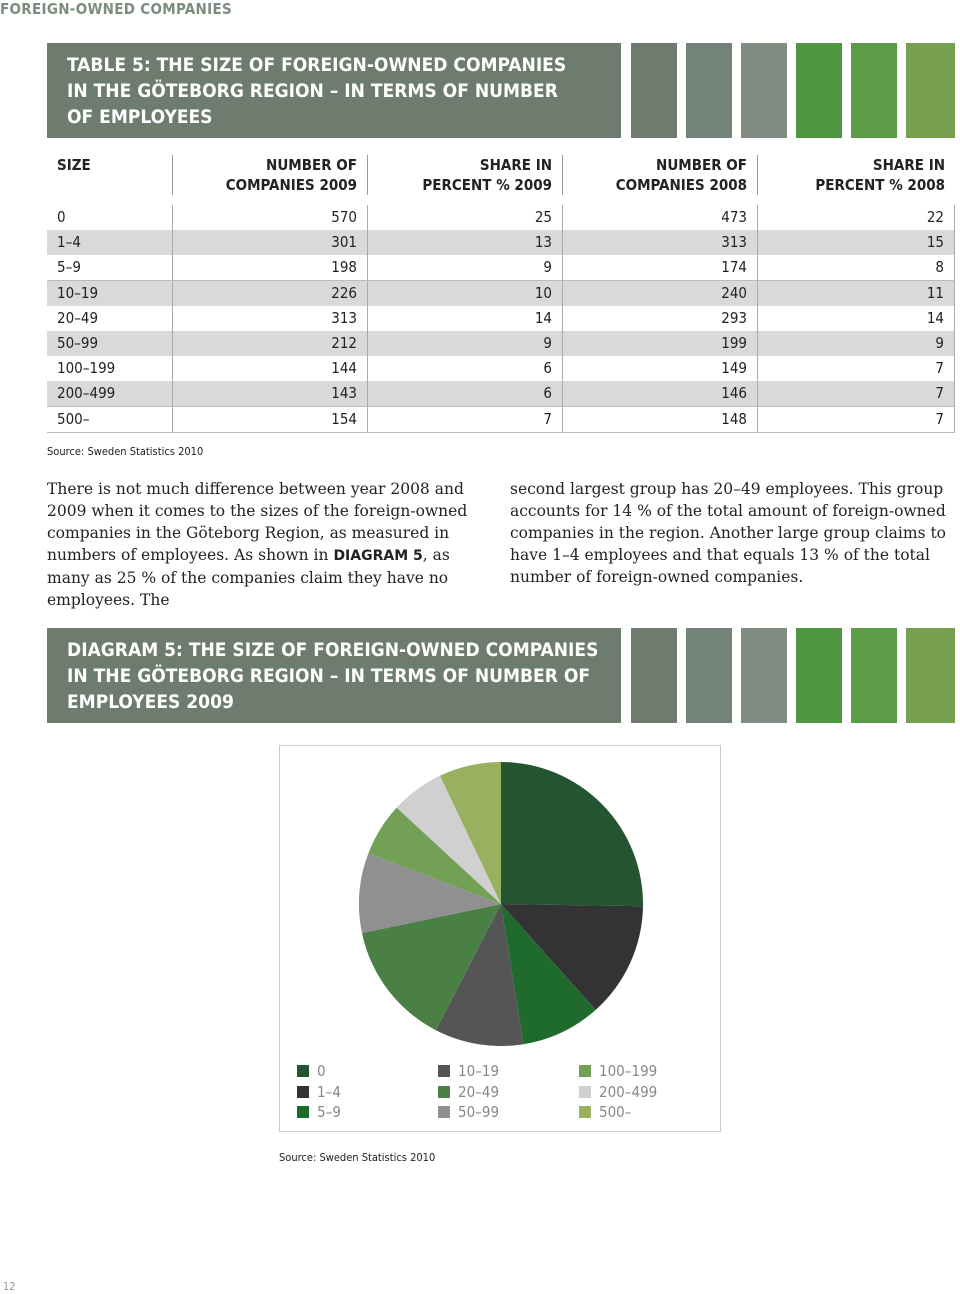 The image size is (960, 1294). What do you see at coordinates (78, 292) in the screenshot?
I see `table-cell: 10–19` at bounding box center [78, 292].